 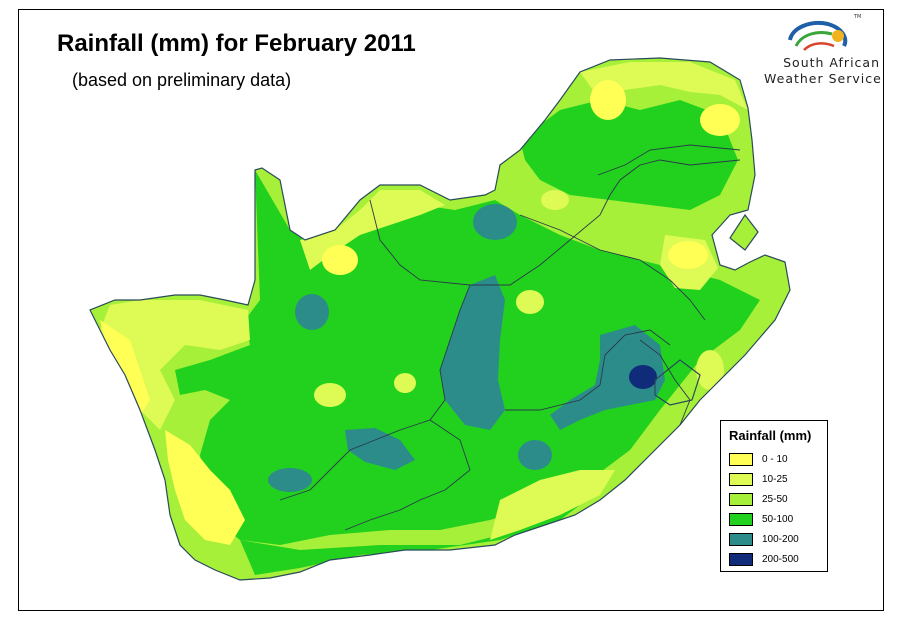 What do you see at coordinates (629, 155) in the screenshot?
I see `zone-50-100-north` at bounding box center [629, 155].